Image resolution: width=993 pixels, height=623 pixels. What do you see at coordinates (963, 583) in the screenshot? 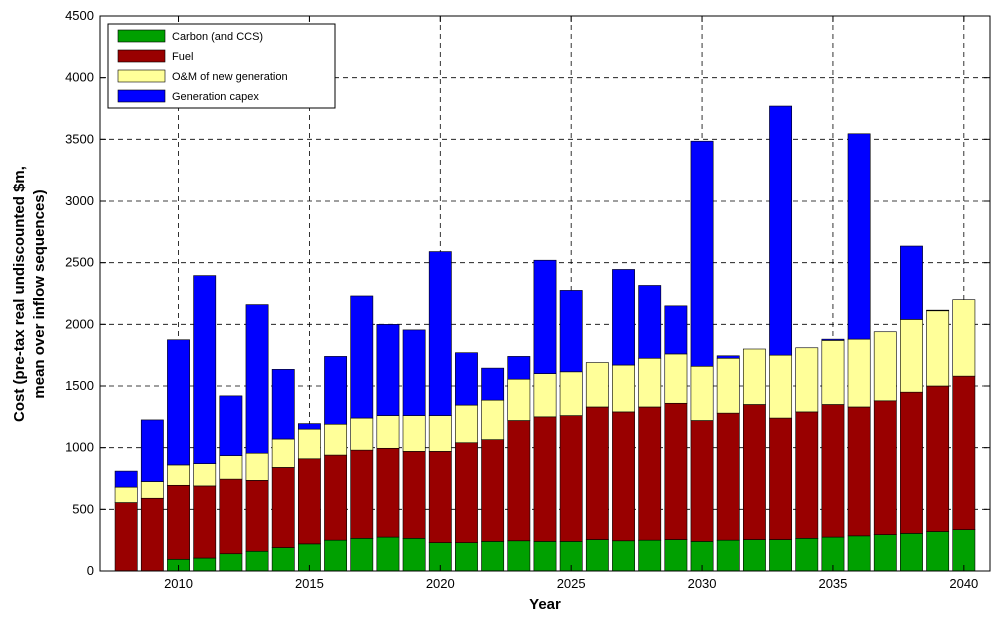
I see `x-tick-label: 2040` at bounding box center [963, 583].